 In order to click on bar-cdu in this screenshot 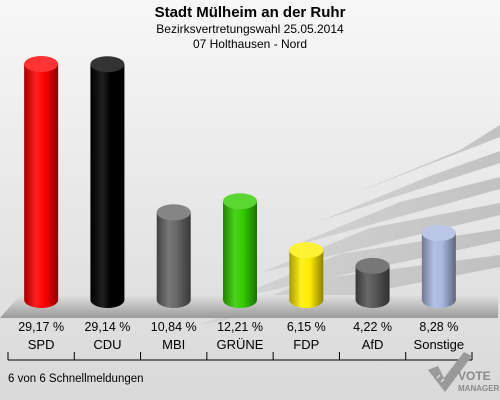, I will do `click(107, 182)`.